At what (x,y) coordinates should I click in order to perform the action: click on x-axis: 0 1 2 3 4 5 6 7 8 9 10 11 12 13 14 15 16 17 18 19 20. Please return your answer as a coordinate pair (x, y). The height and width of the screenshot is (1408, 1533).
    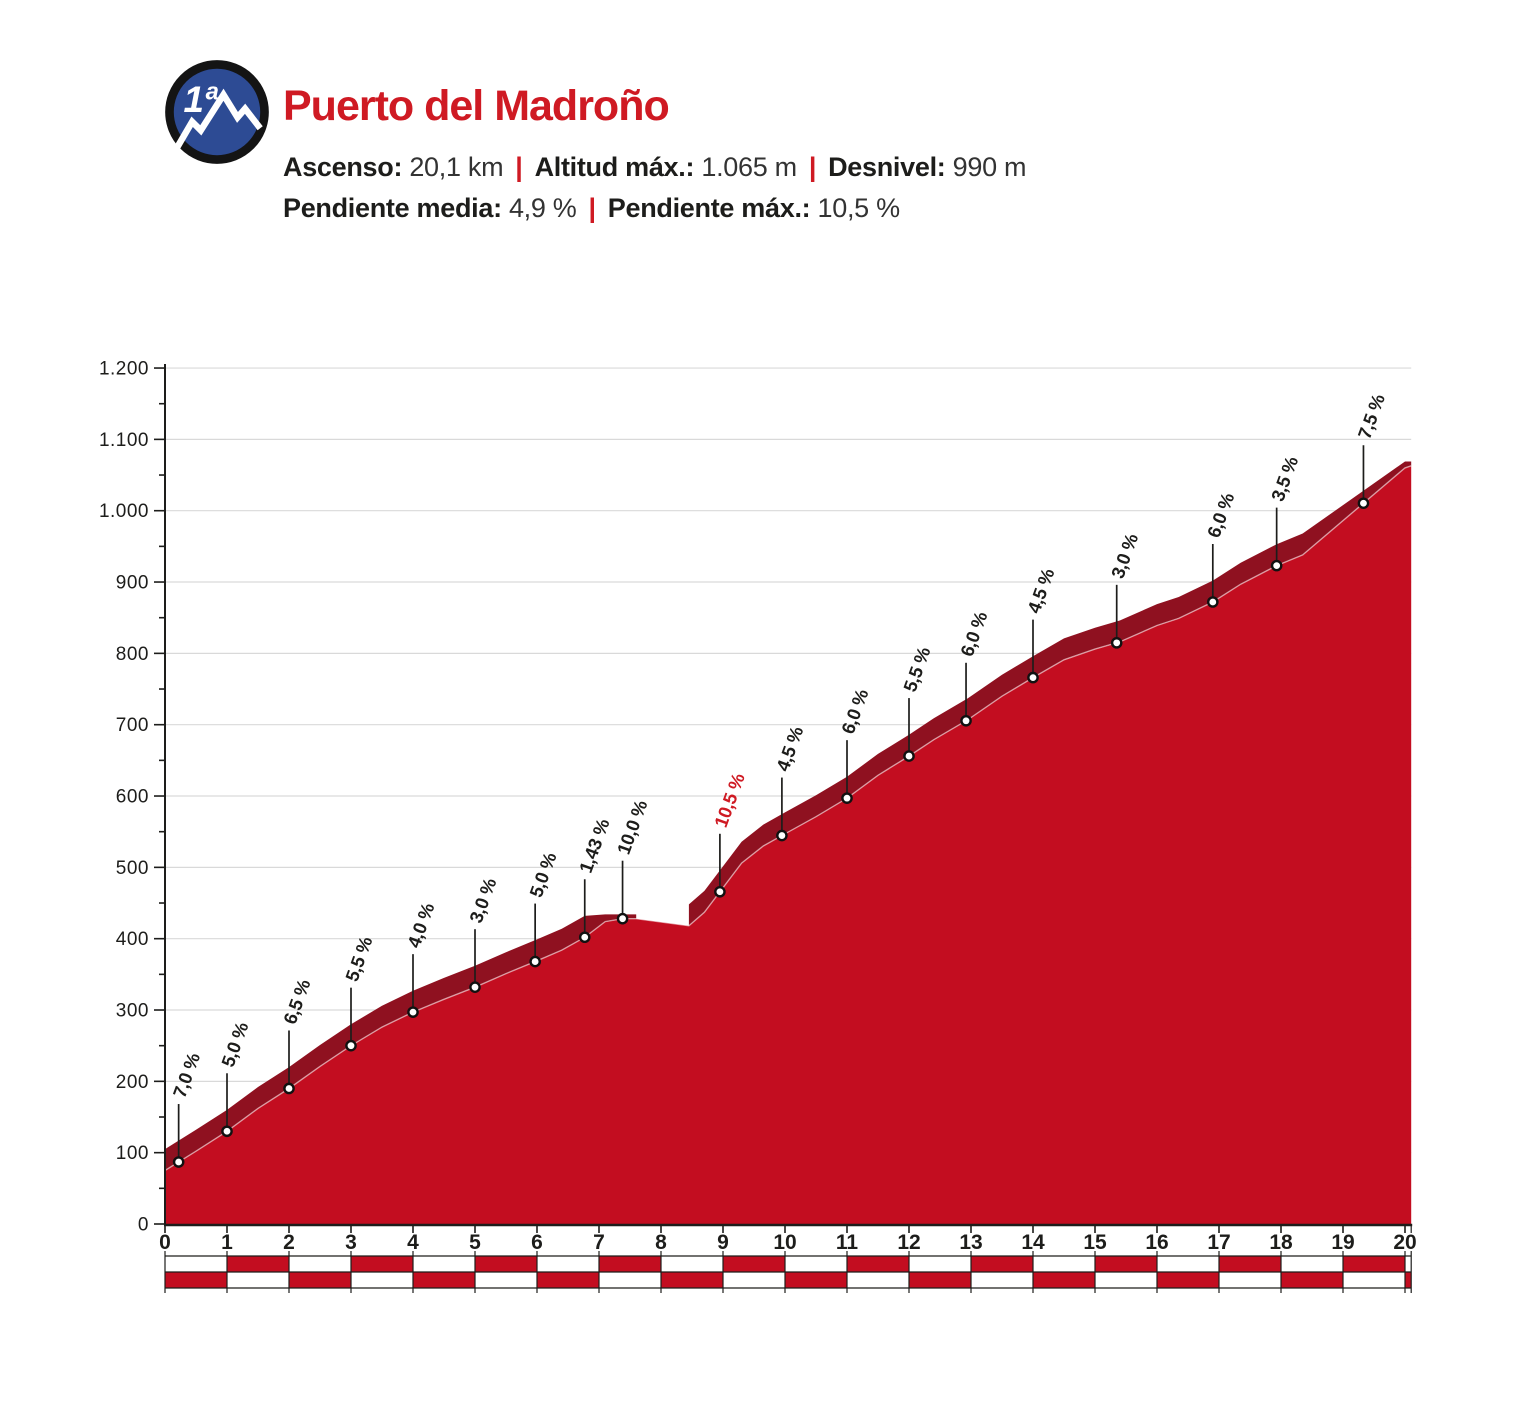
    Looking at the image, I should click on (788, 1238).